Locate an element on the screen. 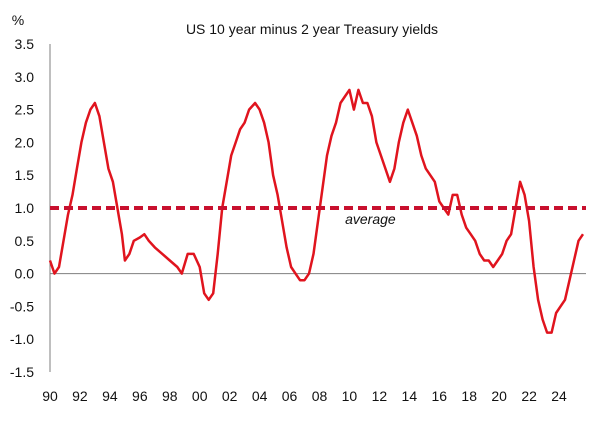 Image resolution: width=597 pixels, height=421 pixels. annotation-layer: average is located at coordinates (370, 219).